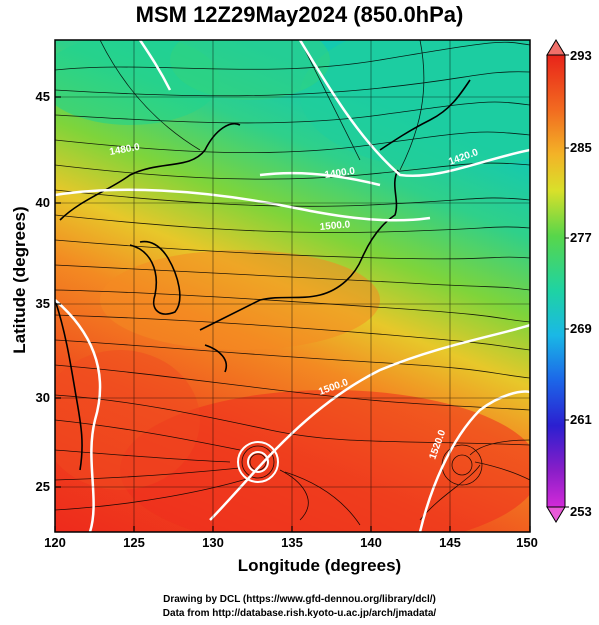 This screenshot has width=599, height=625. Describe the element at coordinates (450, 542) in the screenshot. I see `x-tick-label: 145` at that location.